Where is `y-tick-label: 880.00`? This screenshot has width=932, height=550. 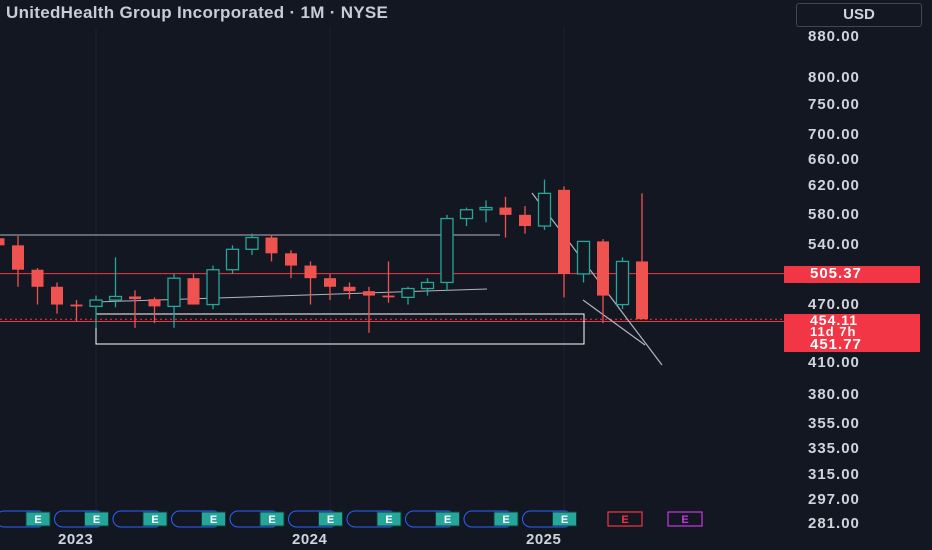 y-tick-label: 880.00 is located at coordinates (834, 36).